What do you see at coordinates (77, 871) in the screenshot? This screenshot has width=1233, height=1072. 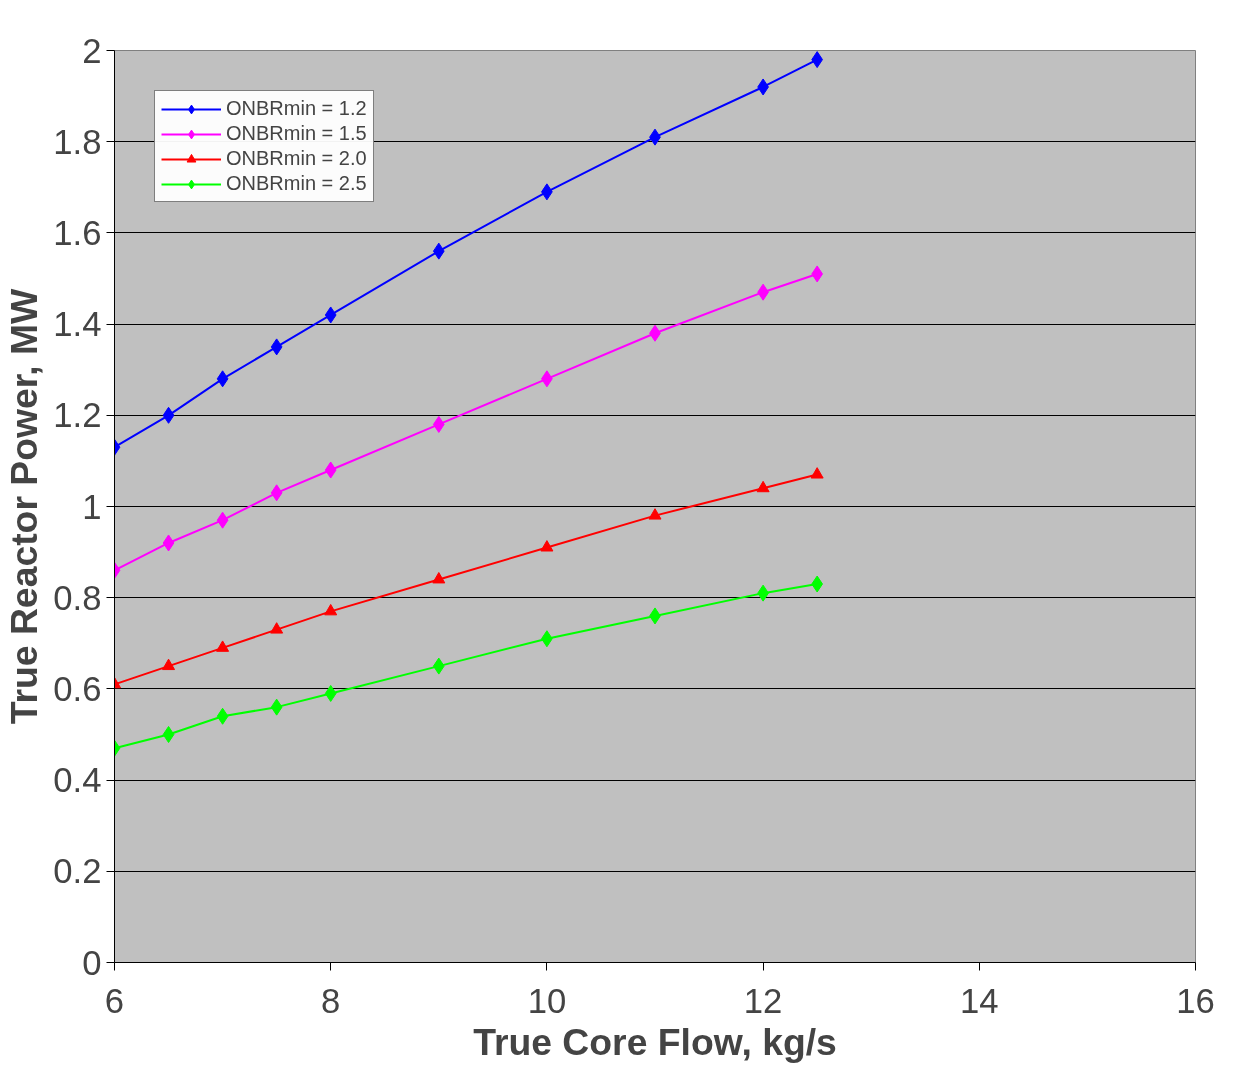 I see `y-tick-label: 0.2` at bounding box center [77, 871].